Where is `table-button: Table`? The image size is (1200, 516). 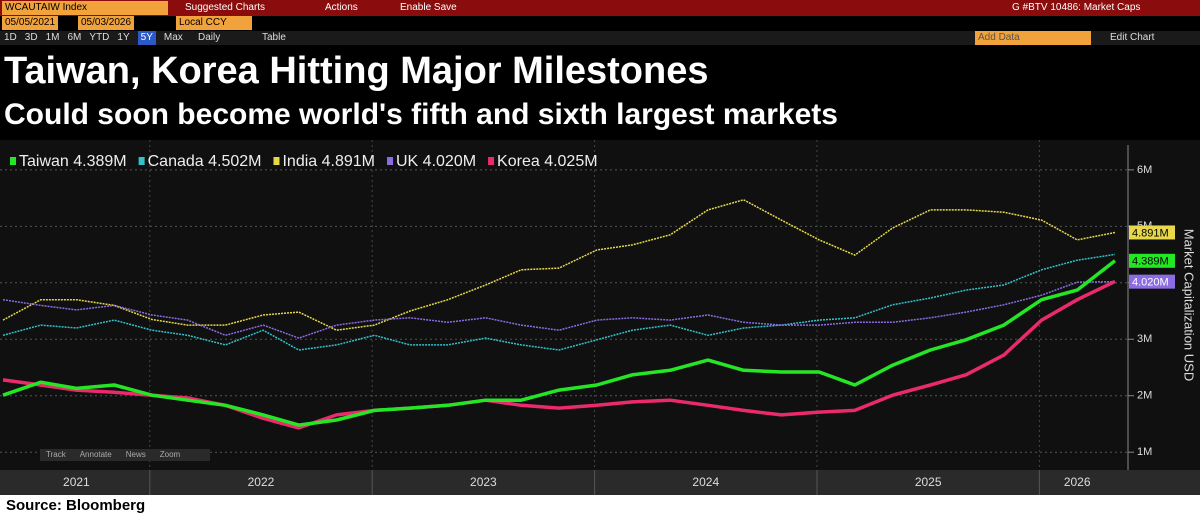 table-button: Table is located at coordinates (274, 37).